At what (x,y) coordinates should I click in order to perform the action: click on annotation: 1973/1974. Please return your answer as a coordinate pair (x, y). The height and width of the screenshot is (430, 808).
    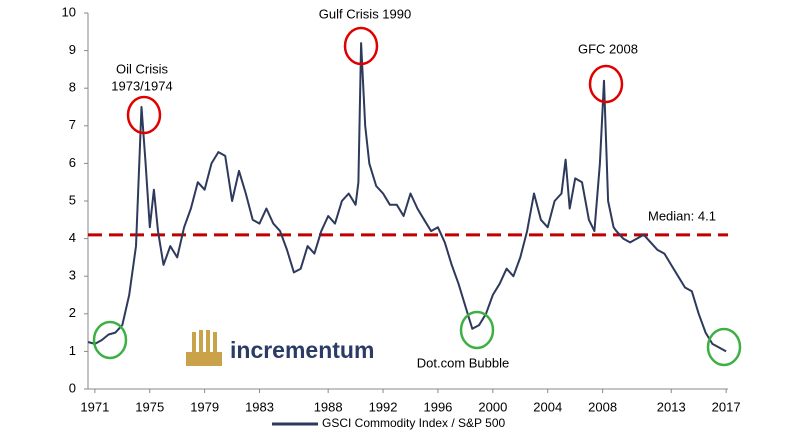
    Looking at the image, I should click on (141, 85).